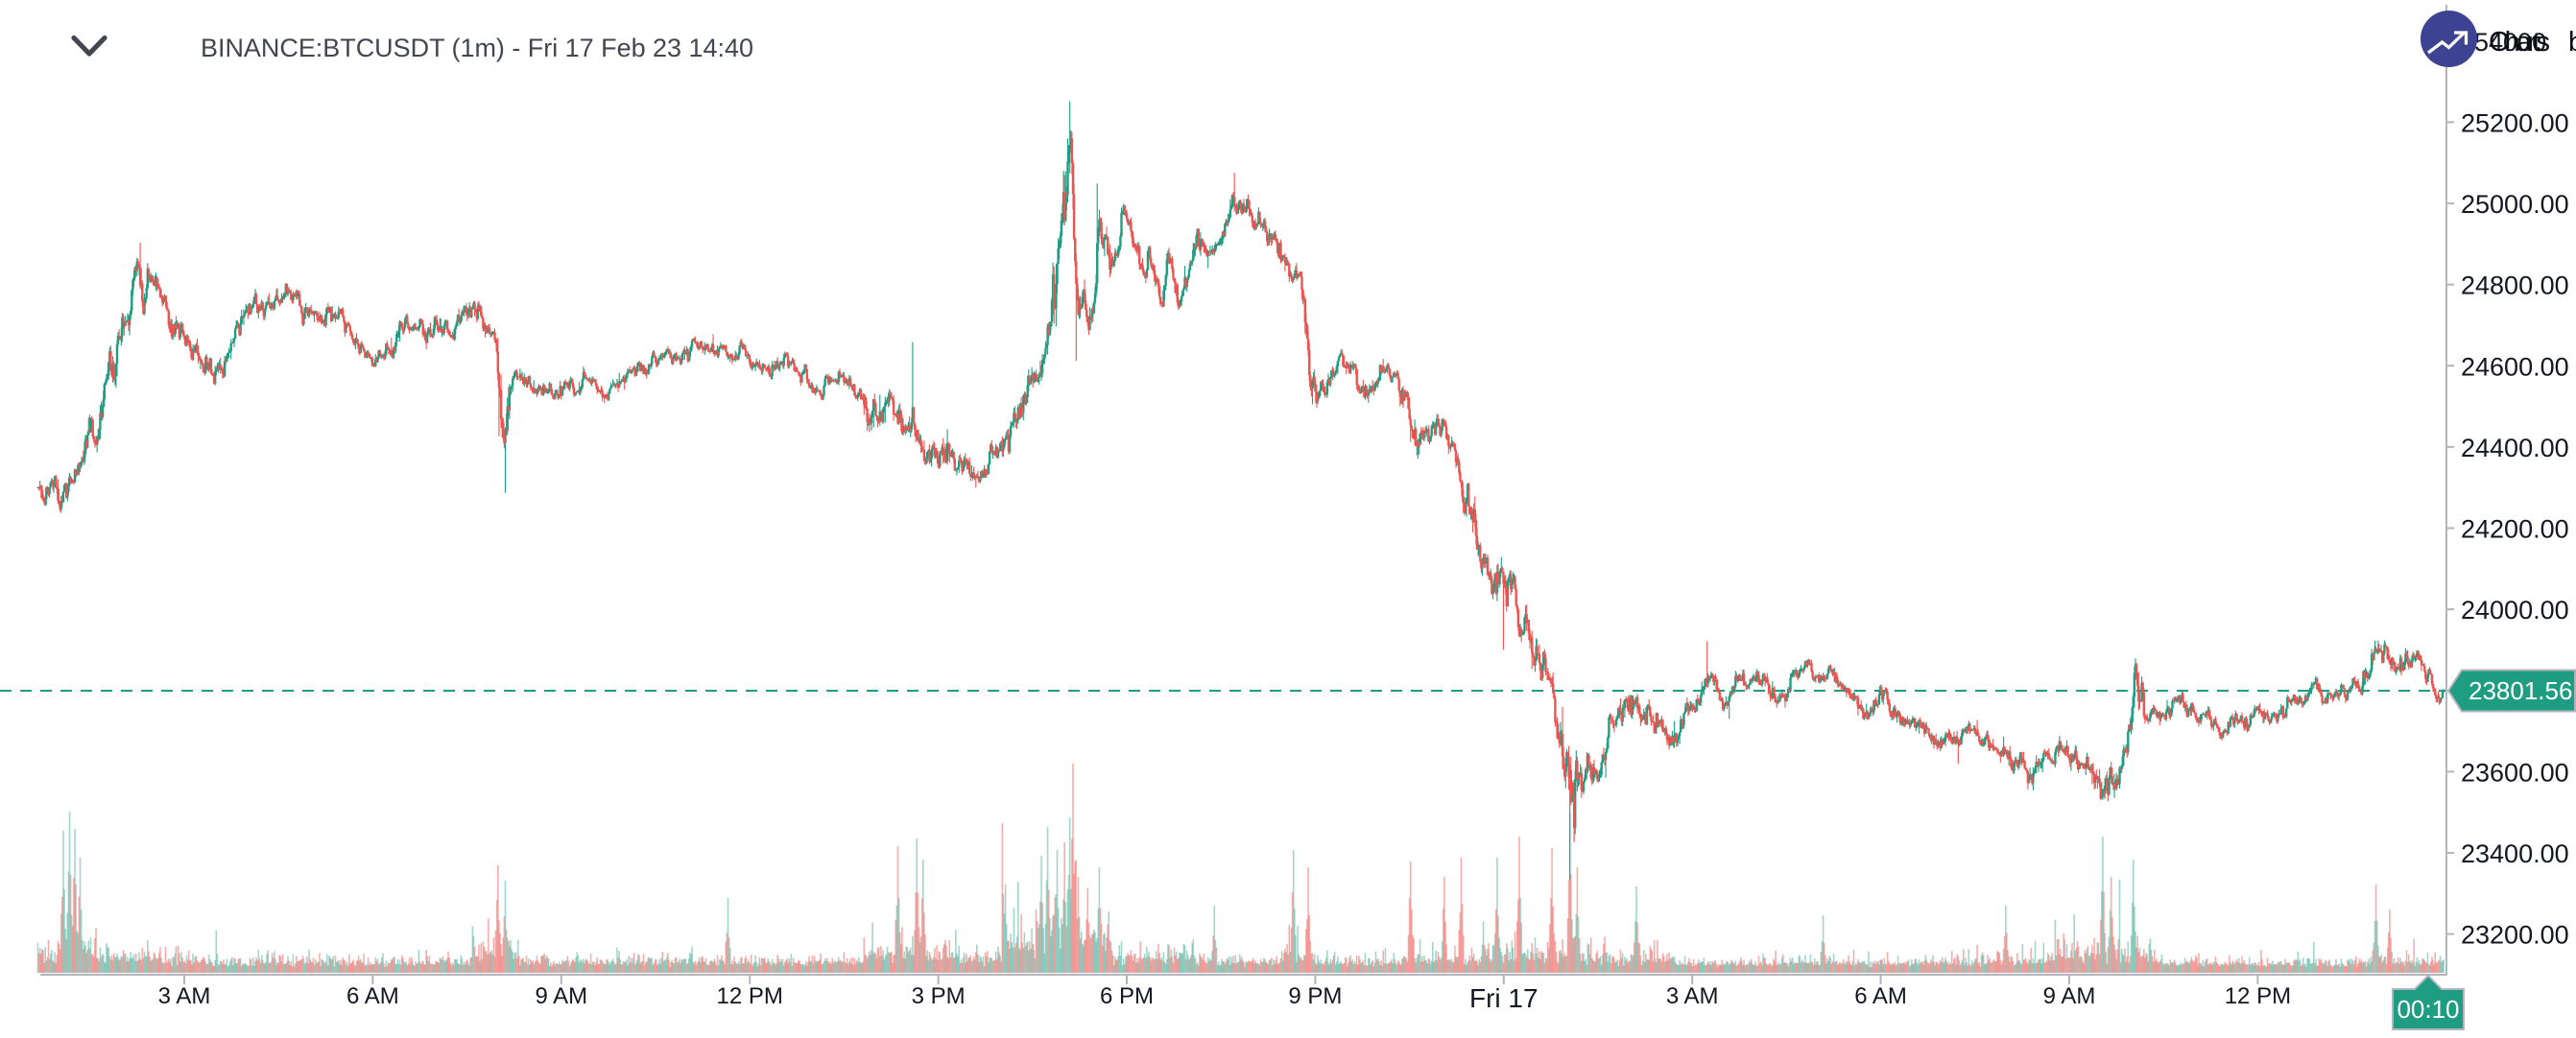 This screenshot has width=2576, height=1038. What do you see at coordinates (2515, 122) in the screenshot?
I see `svg-text: 25200.00` at bounding box center [2515, 122].